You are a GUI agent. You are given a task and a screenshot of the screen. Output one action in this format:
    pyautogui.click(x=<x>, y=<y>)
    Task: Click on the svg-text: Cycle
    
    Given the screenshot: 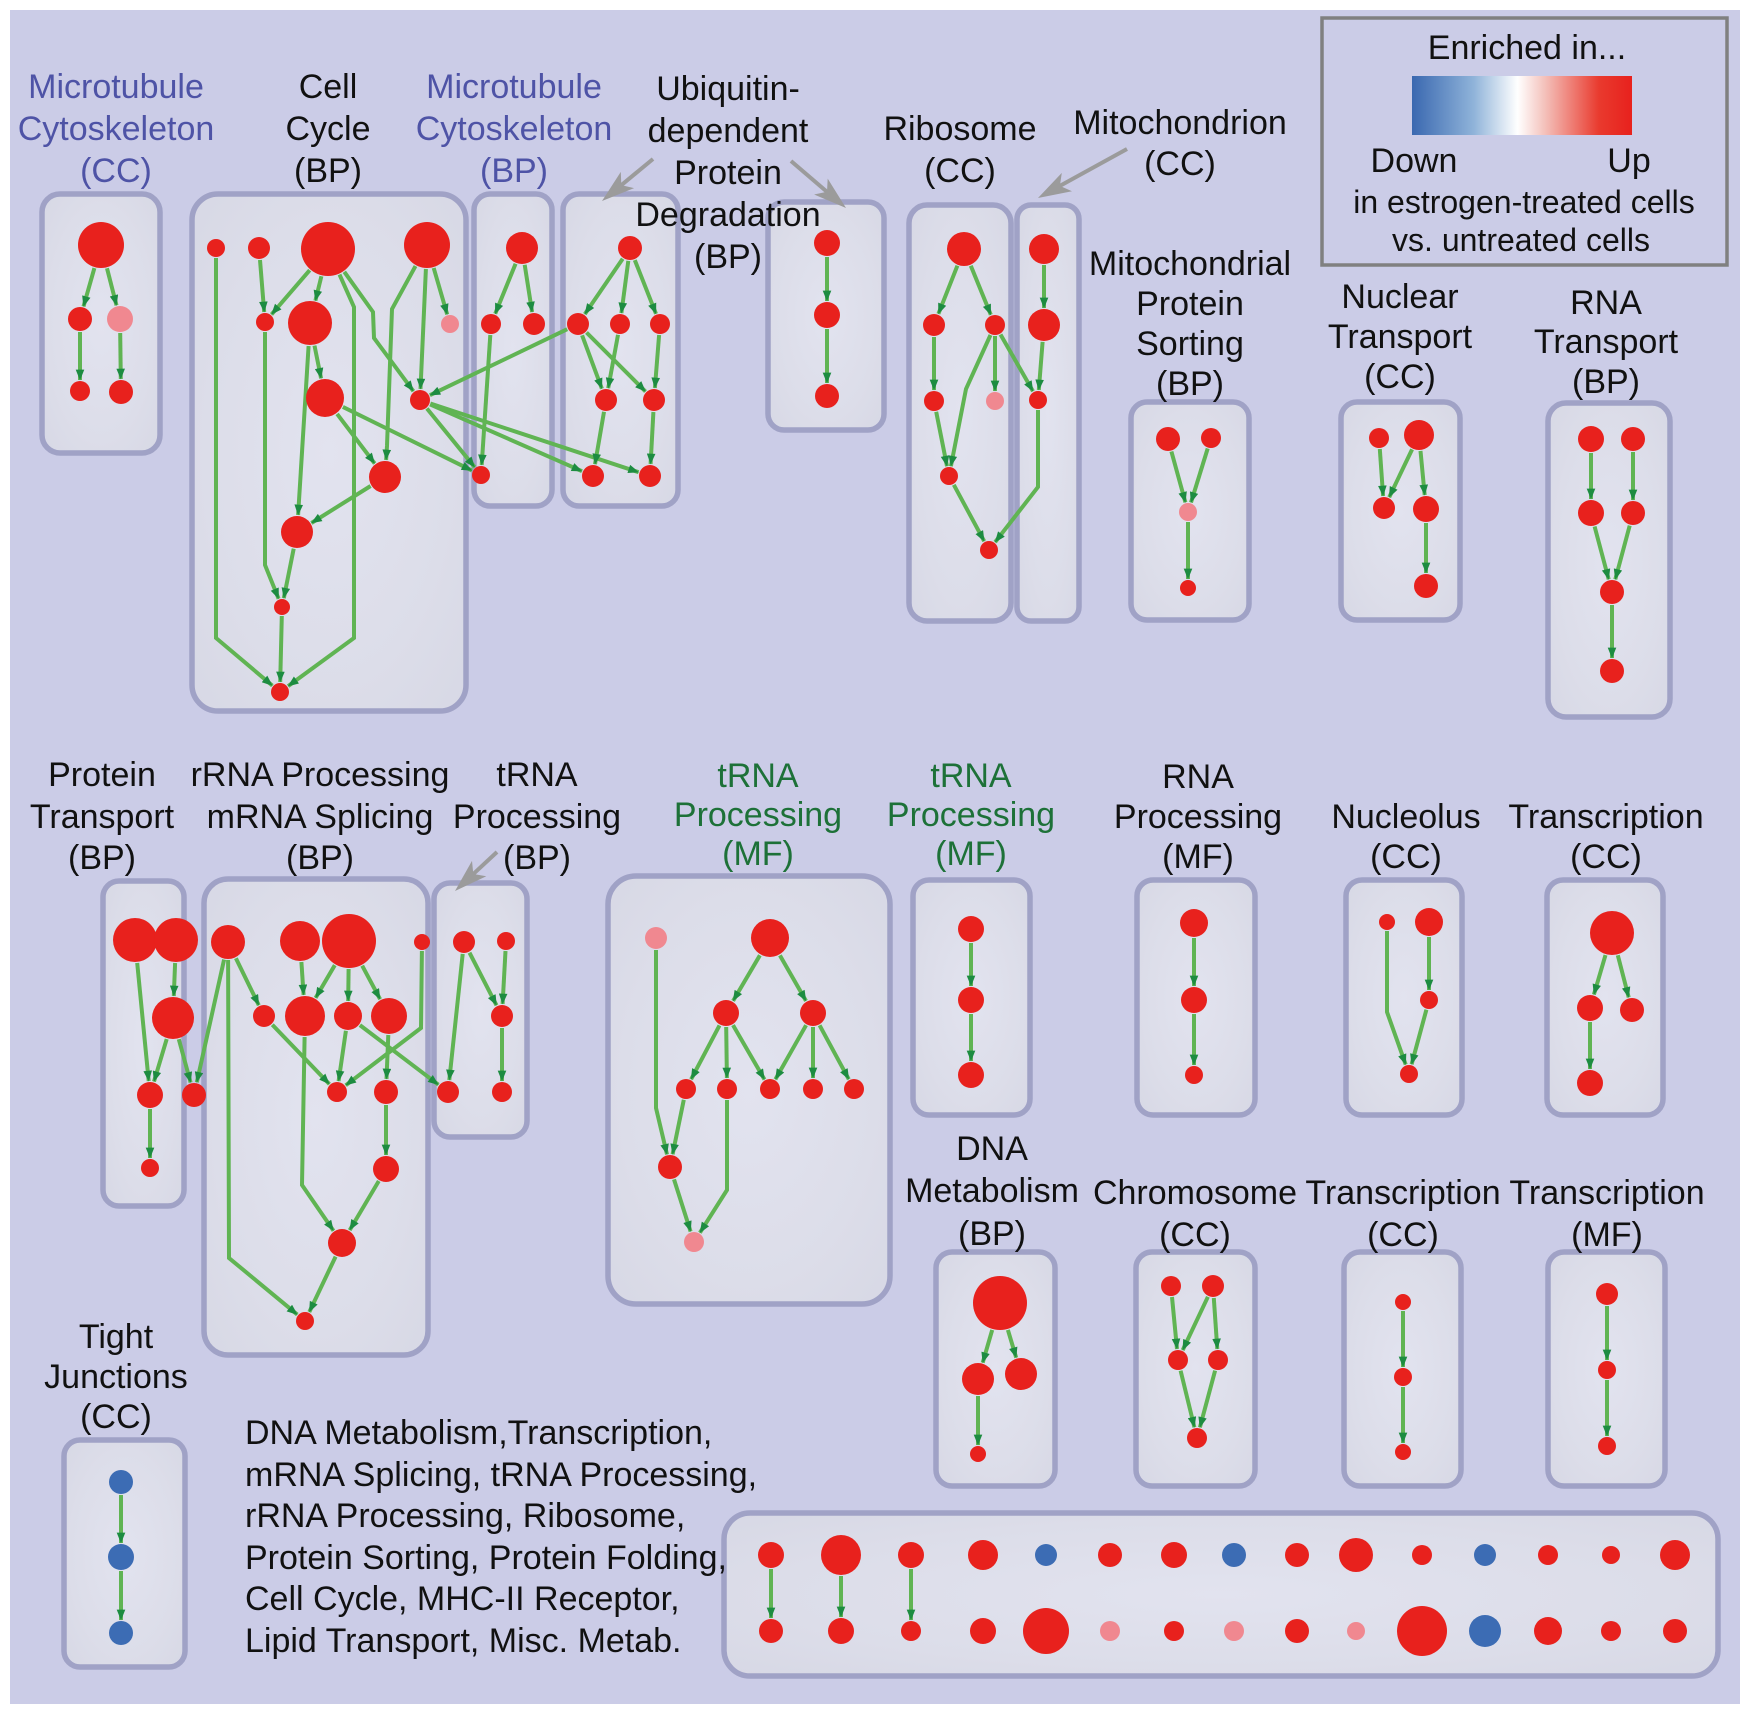 What is the action you would take?
    pyautogui.click(x=327, y=129)
    